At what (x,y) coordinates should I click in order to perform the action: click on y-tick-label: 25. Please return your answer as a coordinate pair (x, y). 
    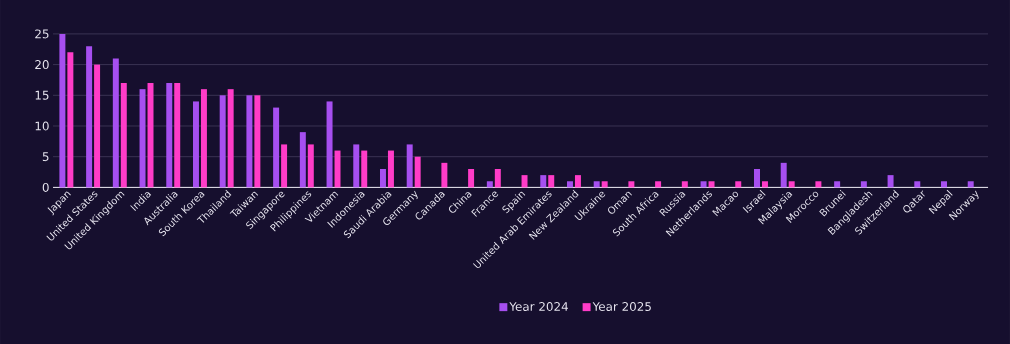
    Looking at the image, I should click on (42, 34).